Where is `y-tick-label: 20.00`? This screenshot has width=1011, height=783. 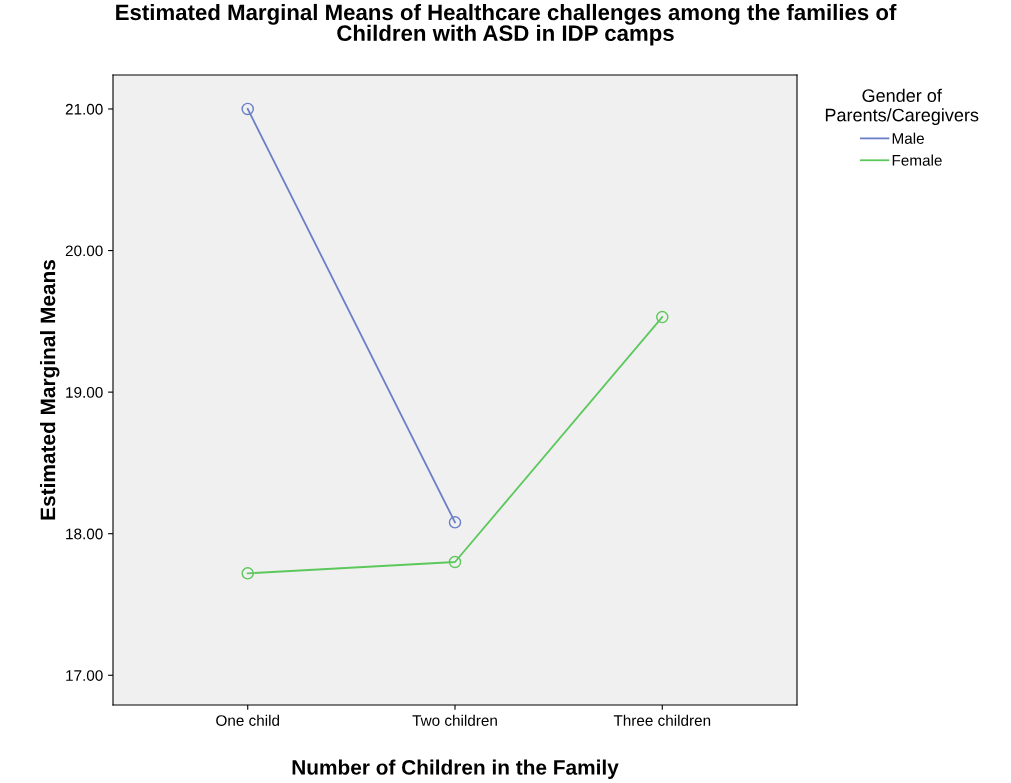
y-tick-label: 20.00 is located at coordinates (84, 251).